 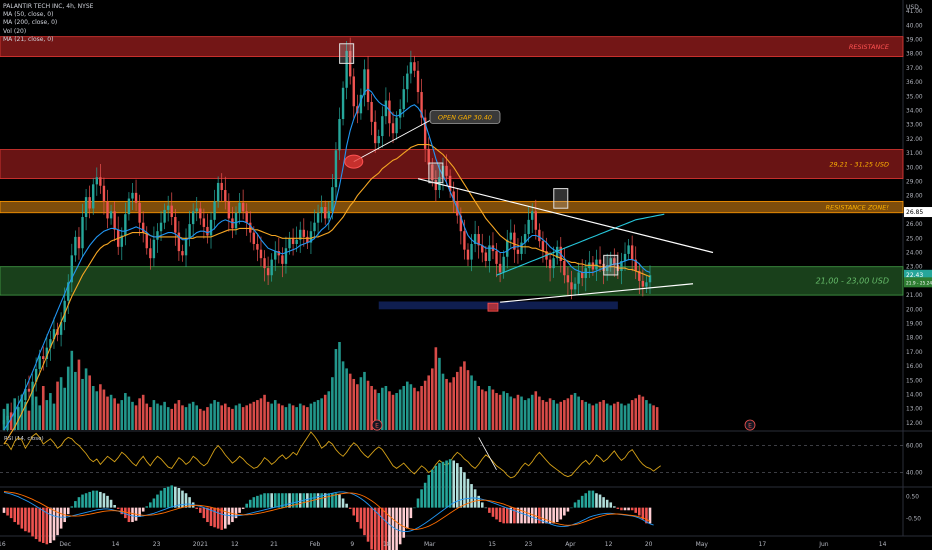 I want to click on price-tick-label: 16.00, so click(x=914, y=367).